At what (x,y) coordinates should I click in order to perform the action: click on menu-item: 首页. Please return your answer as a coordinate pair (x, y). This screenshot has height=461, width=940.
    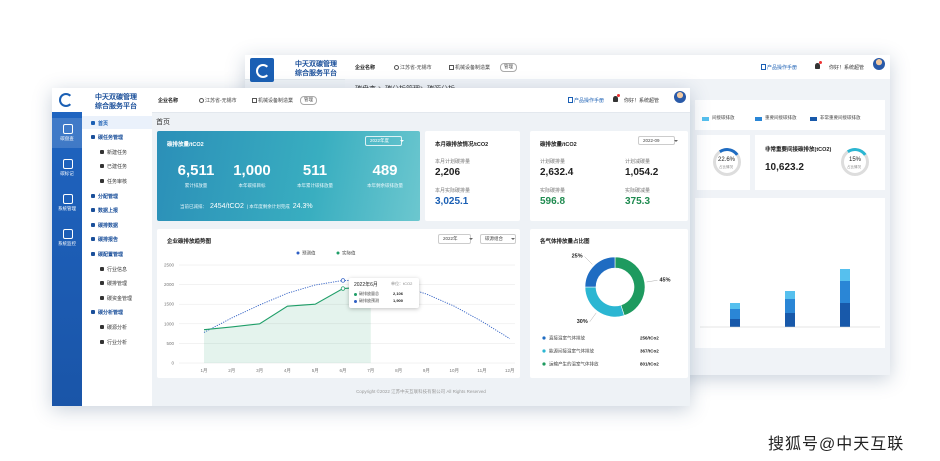
    Looking at the image, I should click on (103, 123).